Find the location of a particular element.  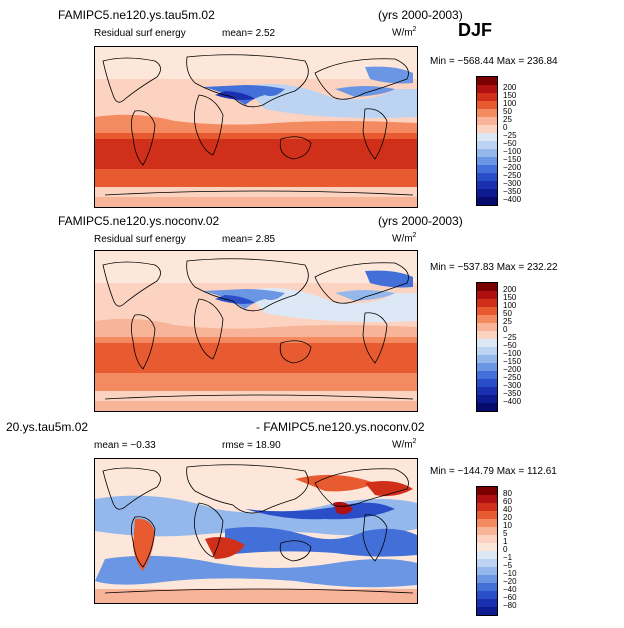

colorbar-tick: 1 is located at coordinates (505, 541).